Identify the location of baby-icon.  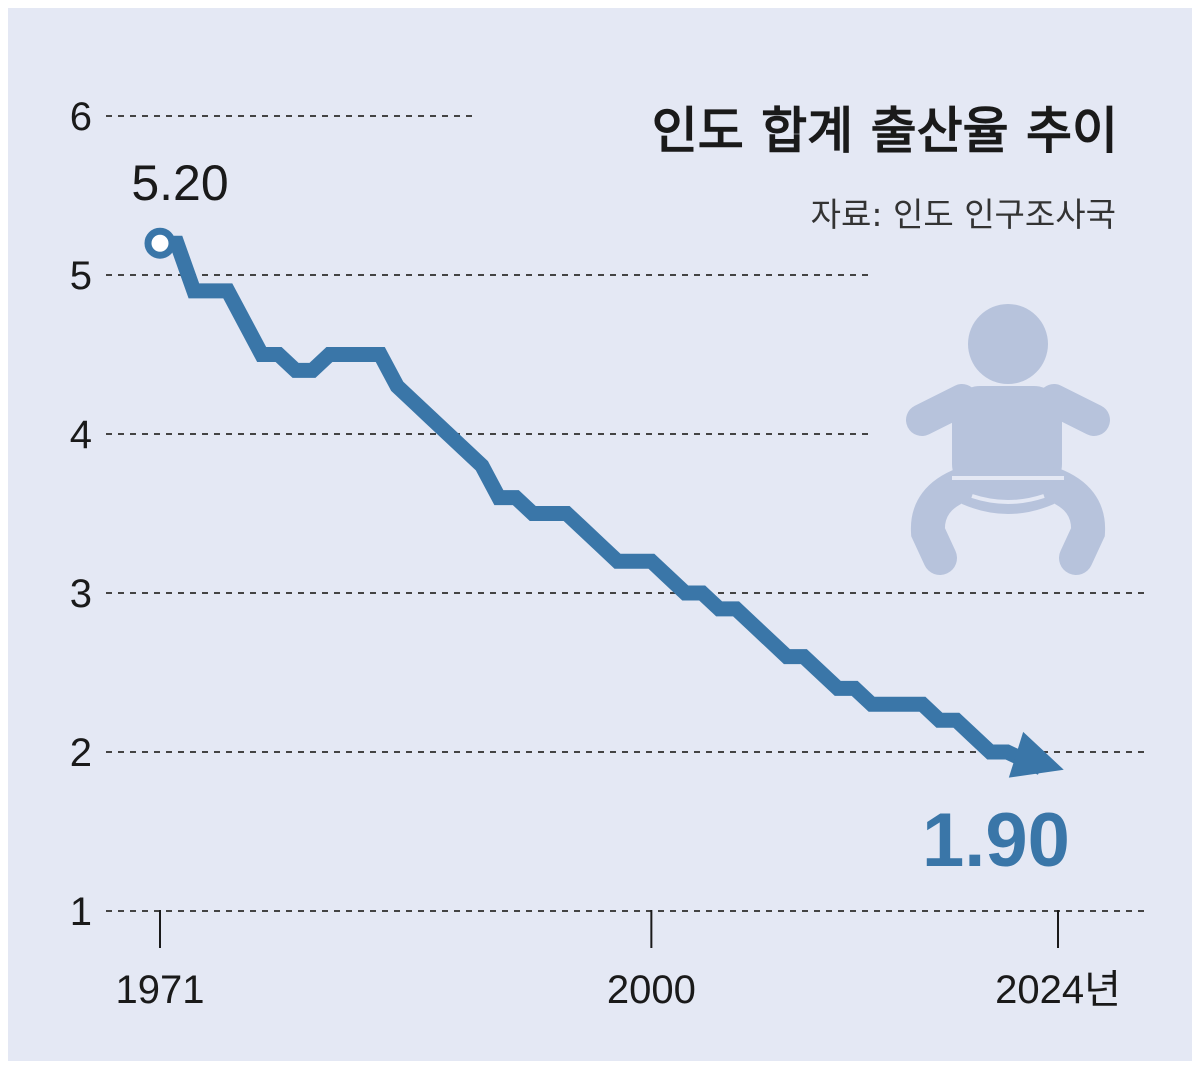
(1008, 439).